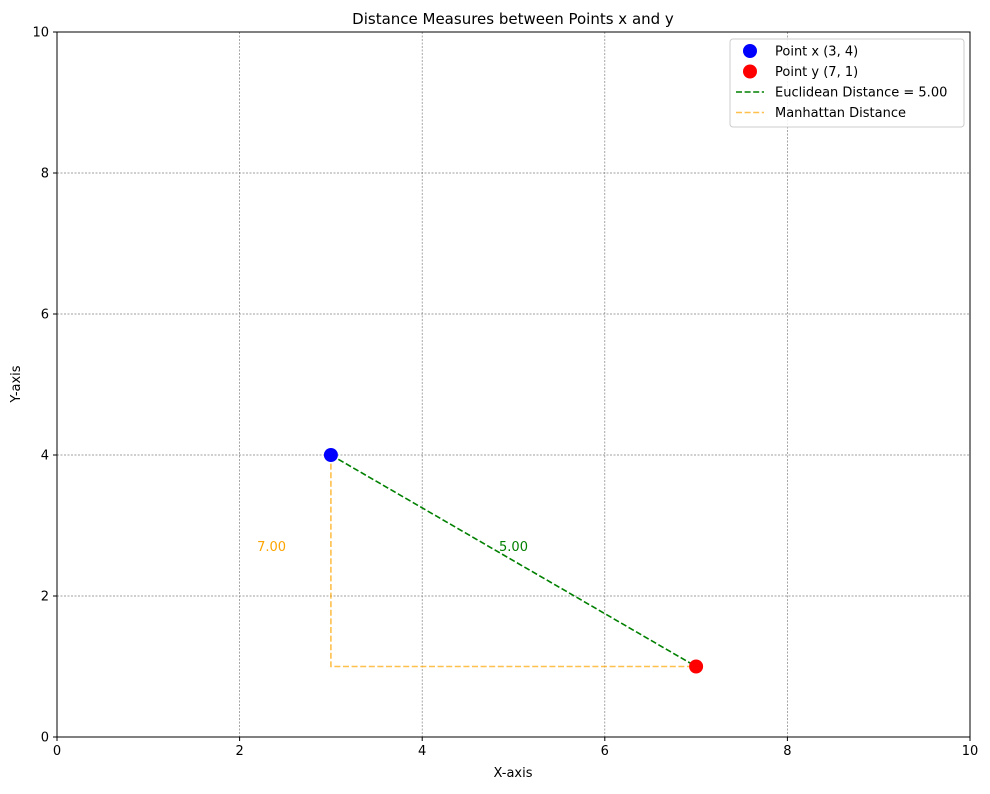  I want to click on euclidean-value-label: 5.00, so click(513, 547).